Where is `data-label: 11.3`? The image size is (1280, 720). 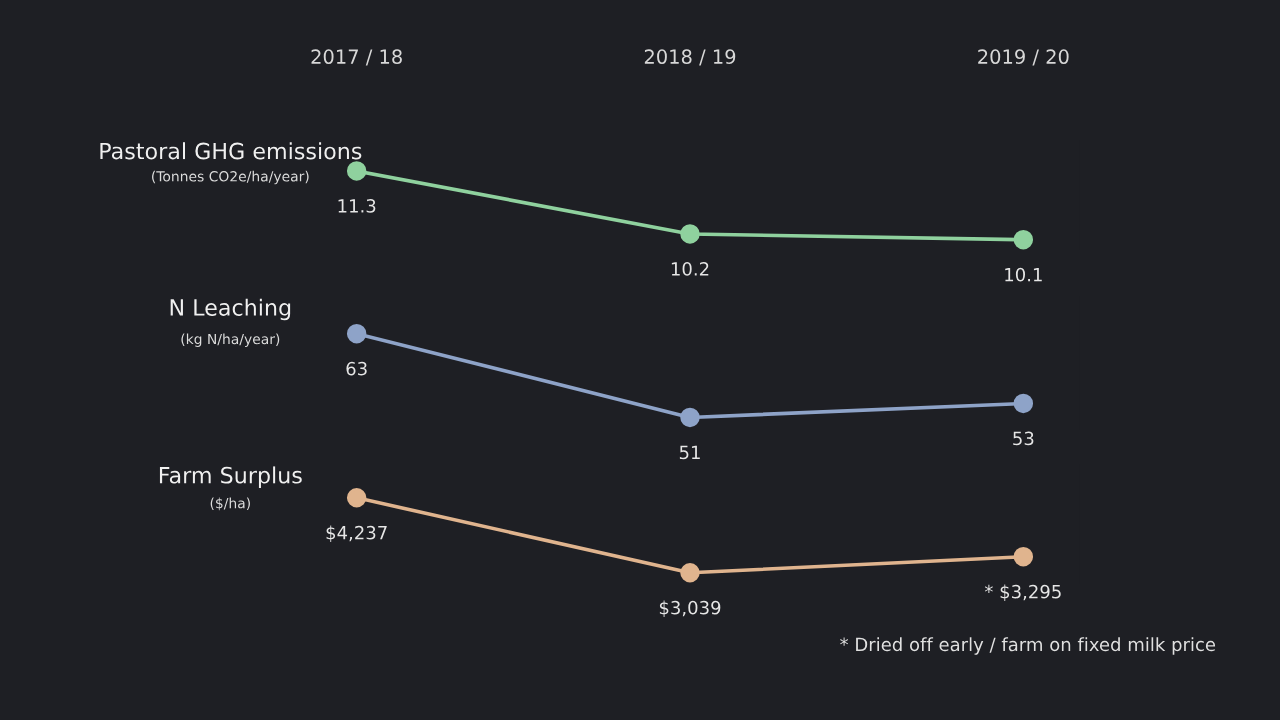
data-label: 11.3 is located at coordinates (357, 206).